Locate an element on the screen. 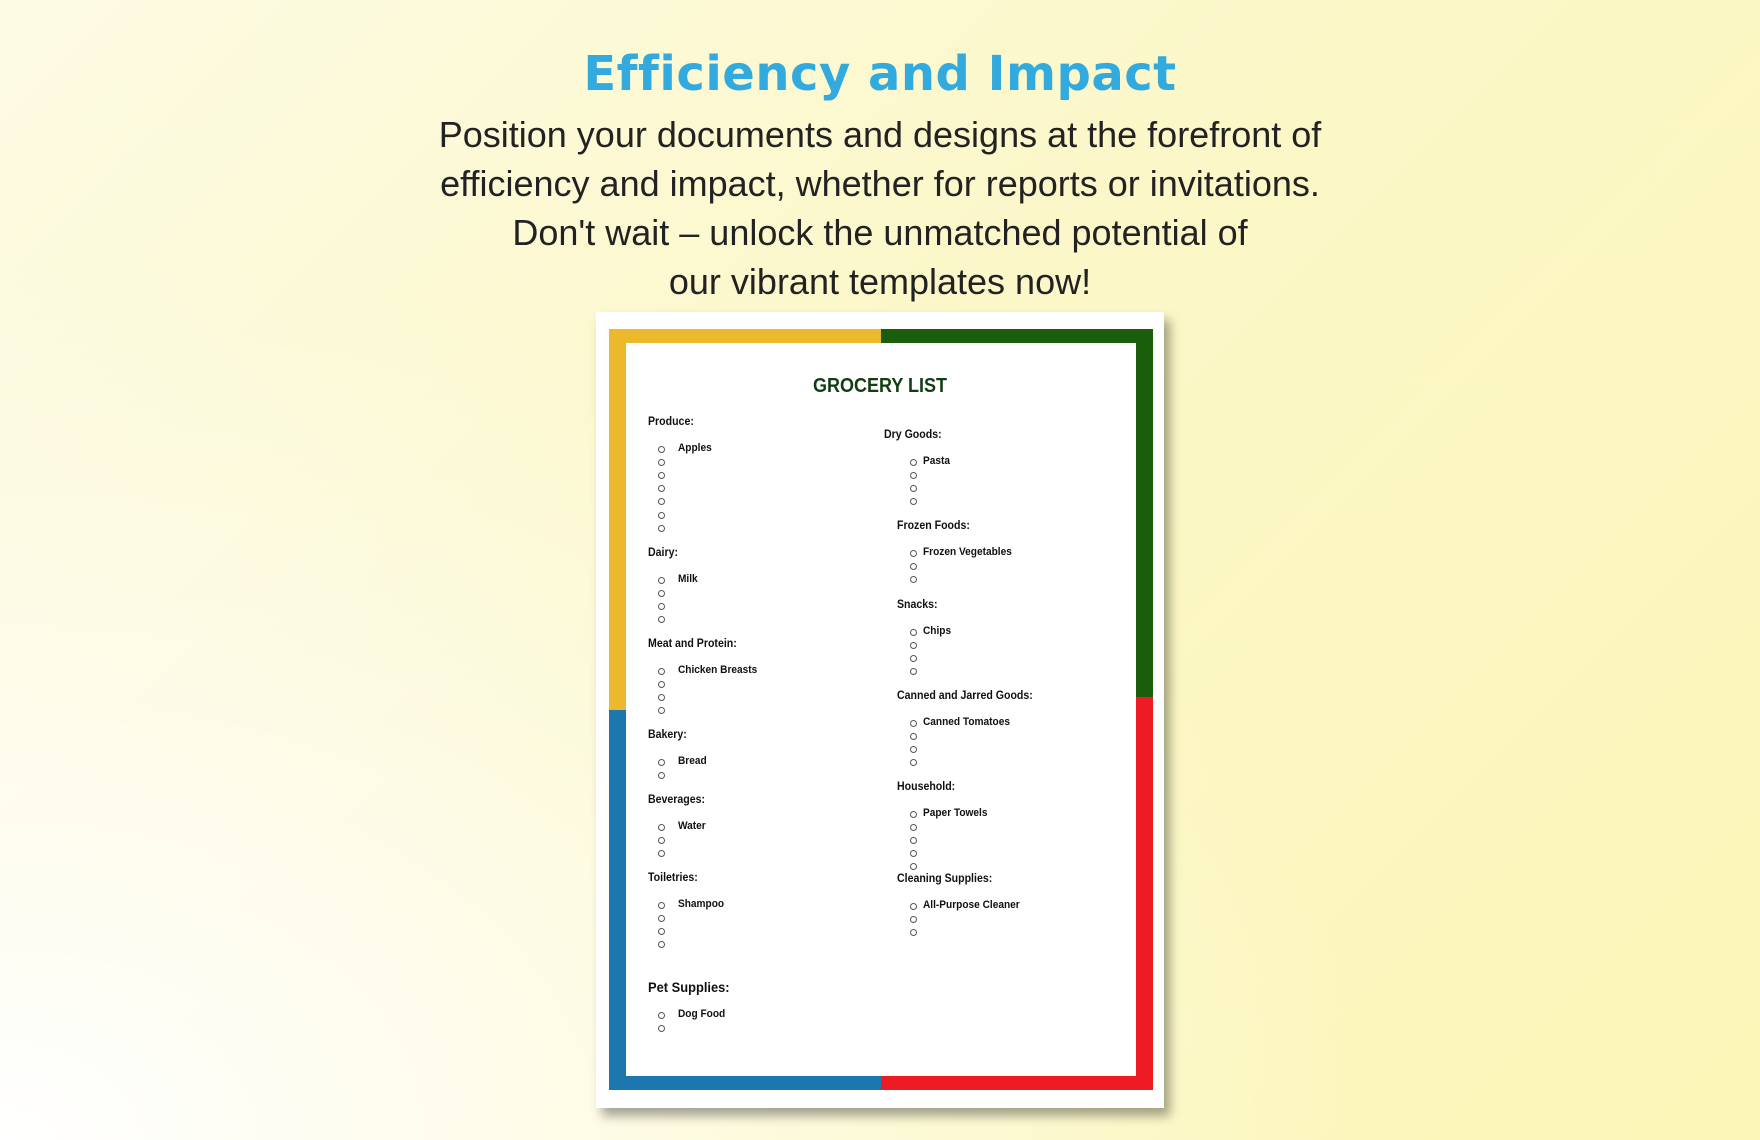  list-item-text: Chips is located at coordinates (937, 631).